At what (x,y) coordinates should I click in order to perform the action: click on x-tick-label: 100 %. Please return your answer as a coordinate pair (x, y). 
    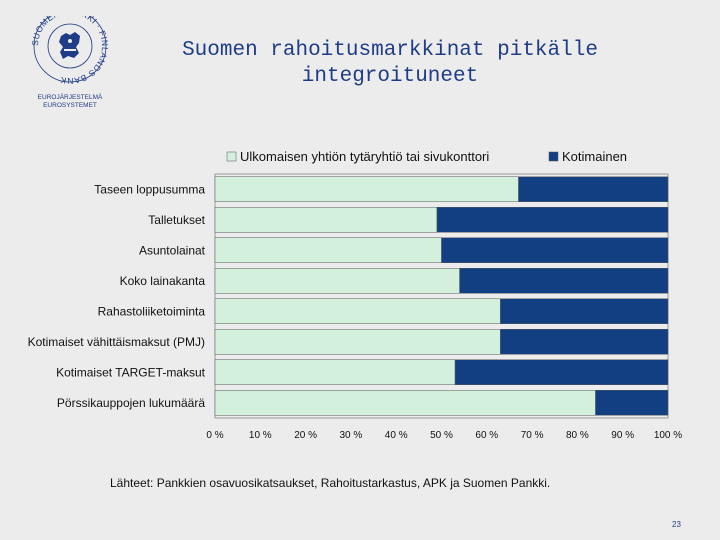
    Looking at the image, I should click on (668, 435).